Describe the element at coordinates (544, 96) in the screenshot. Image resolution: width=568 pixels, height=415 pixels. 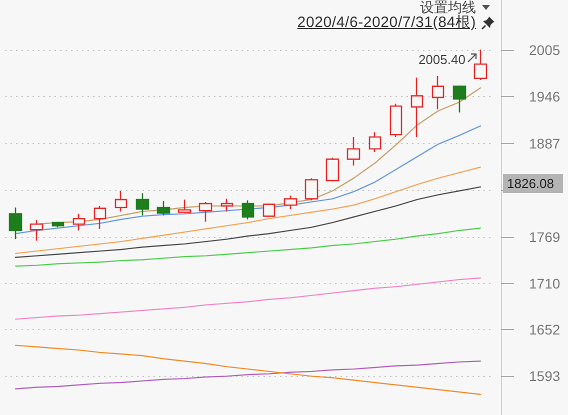
I see `y-tick-label: 1946` at that location.